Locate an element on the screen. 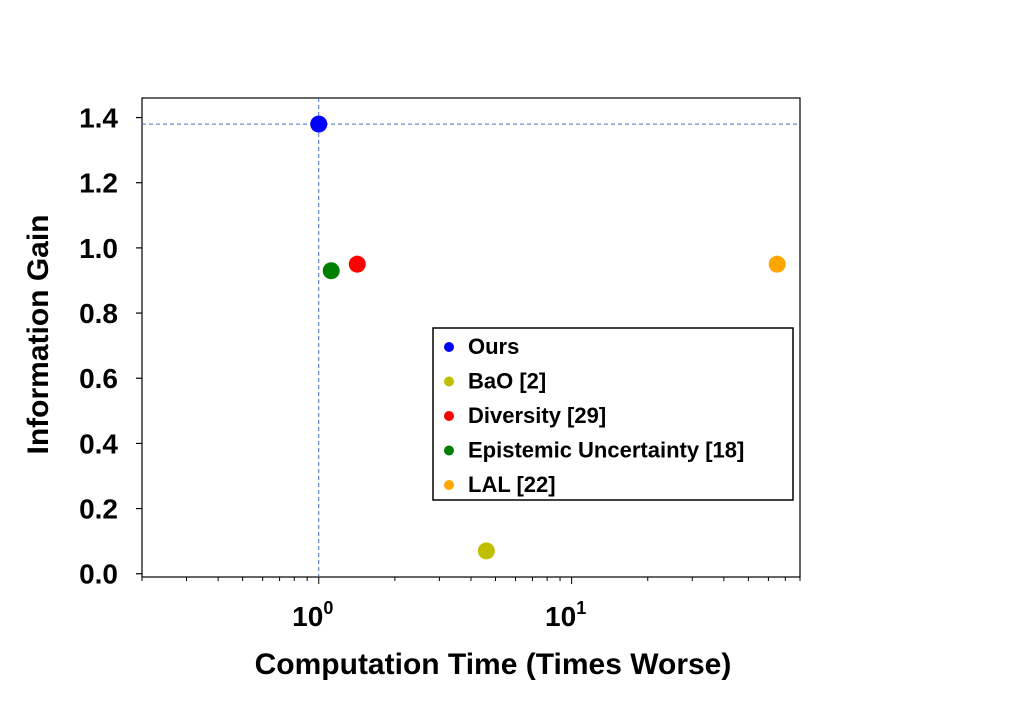  x-tick-label: 10¹ is located at coordinates (565, 615).